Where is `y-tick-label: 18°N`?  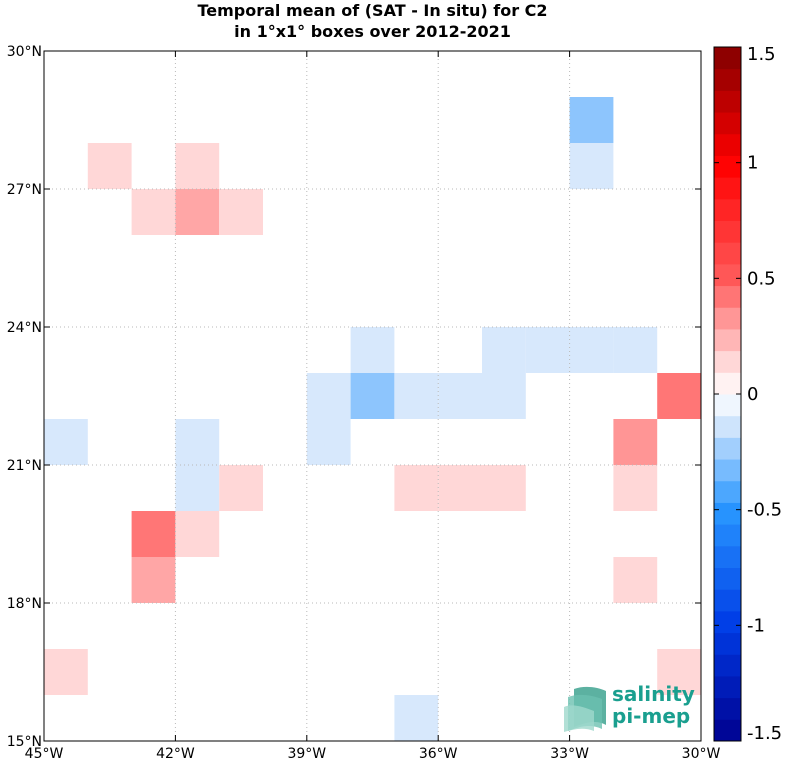 y-tick-label: 18°N is located at coordinates (24, 604).